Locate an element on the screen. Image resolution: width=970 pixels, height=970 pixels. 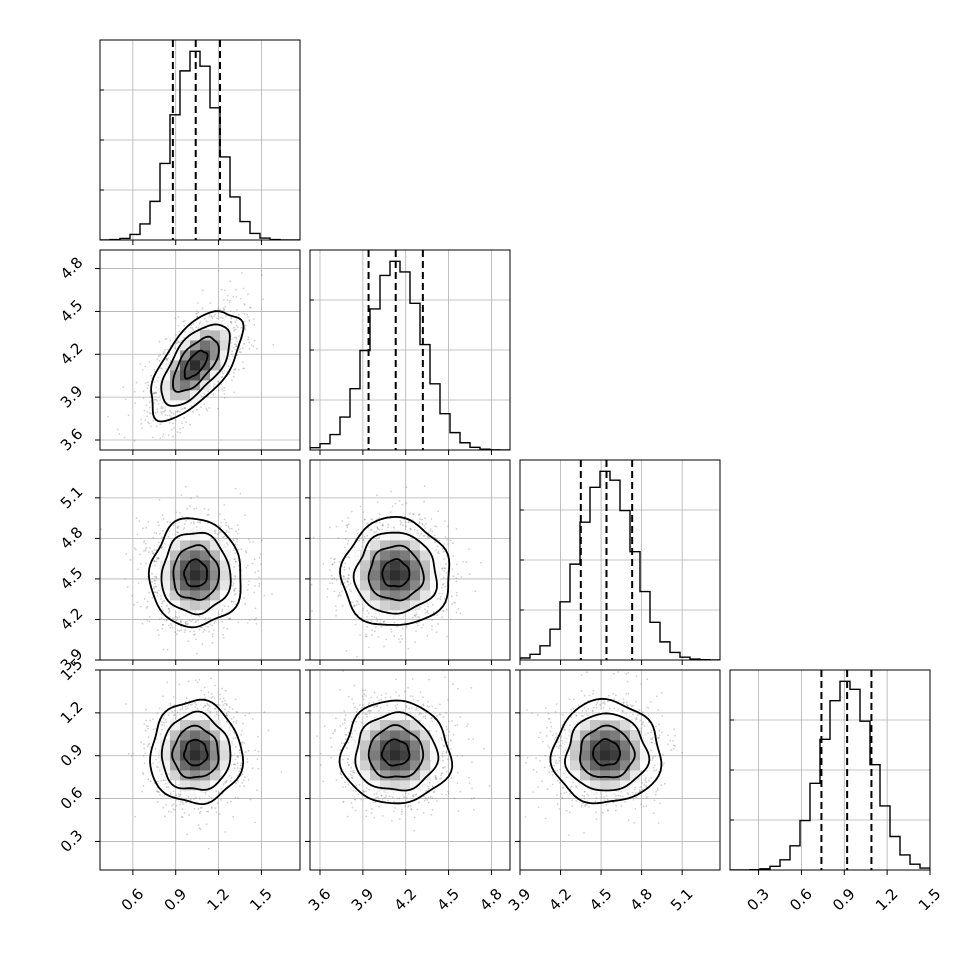
panel-frame is located at coordinates (200, 560).